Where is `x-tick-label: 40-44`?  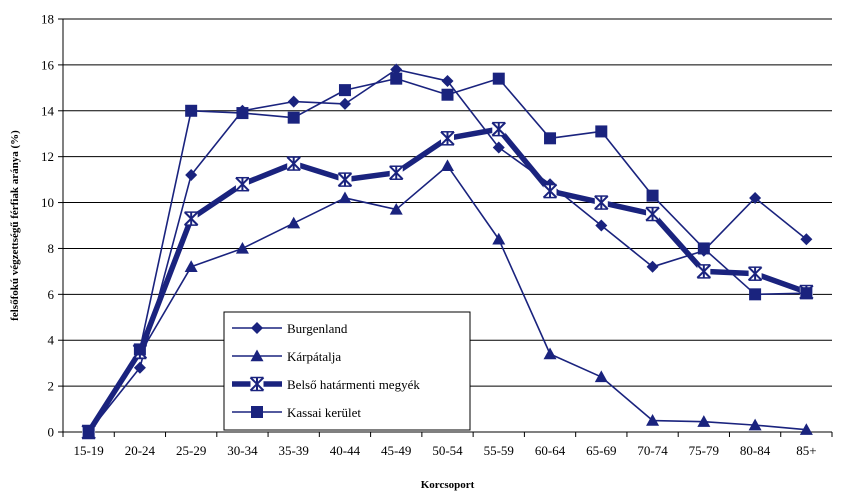 x-tick-label: 40-44 is located at coordinates (345, 450).